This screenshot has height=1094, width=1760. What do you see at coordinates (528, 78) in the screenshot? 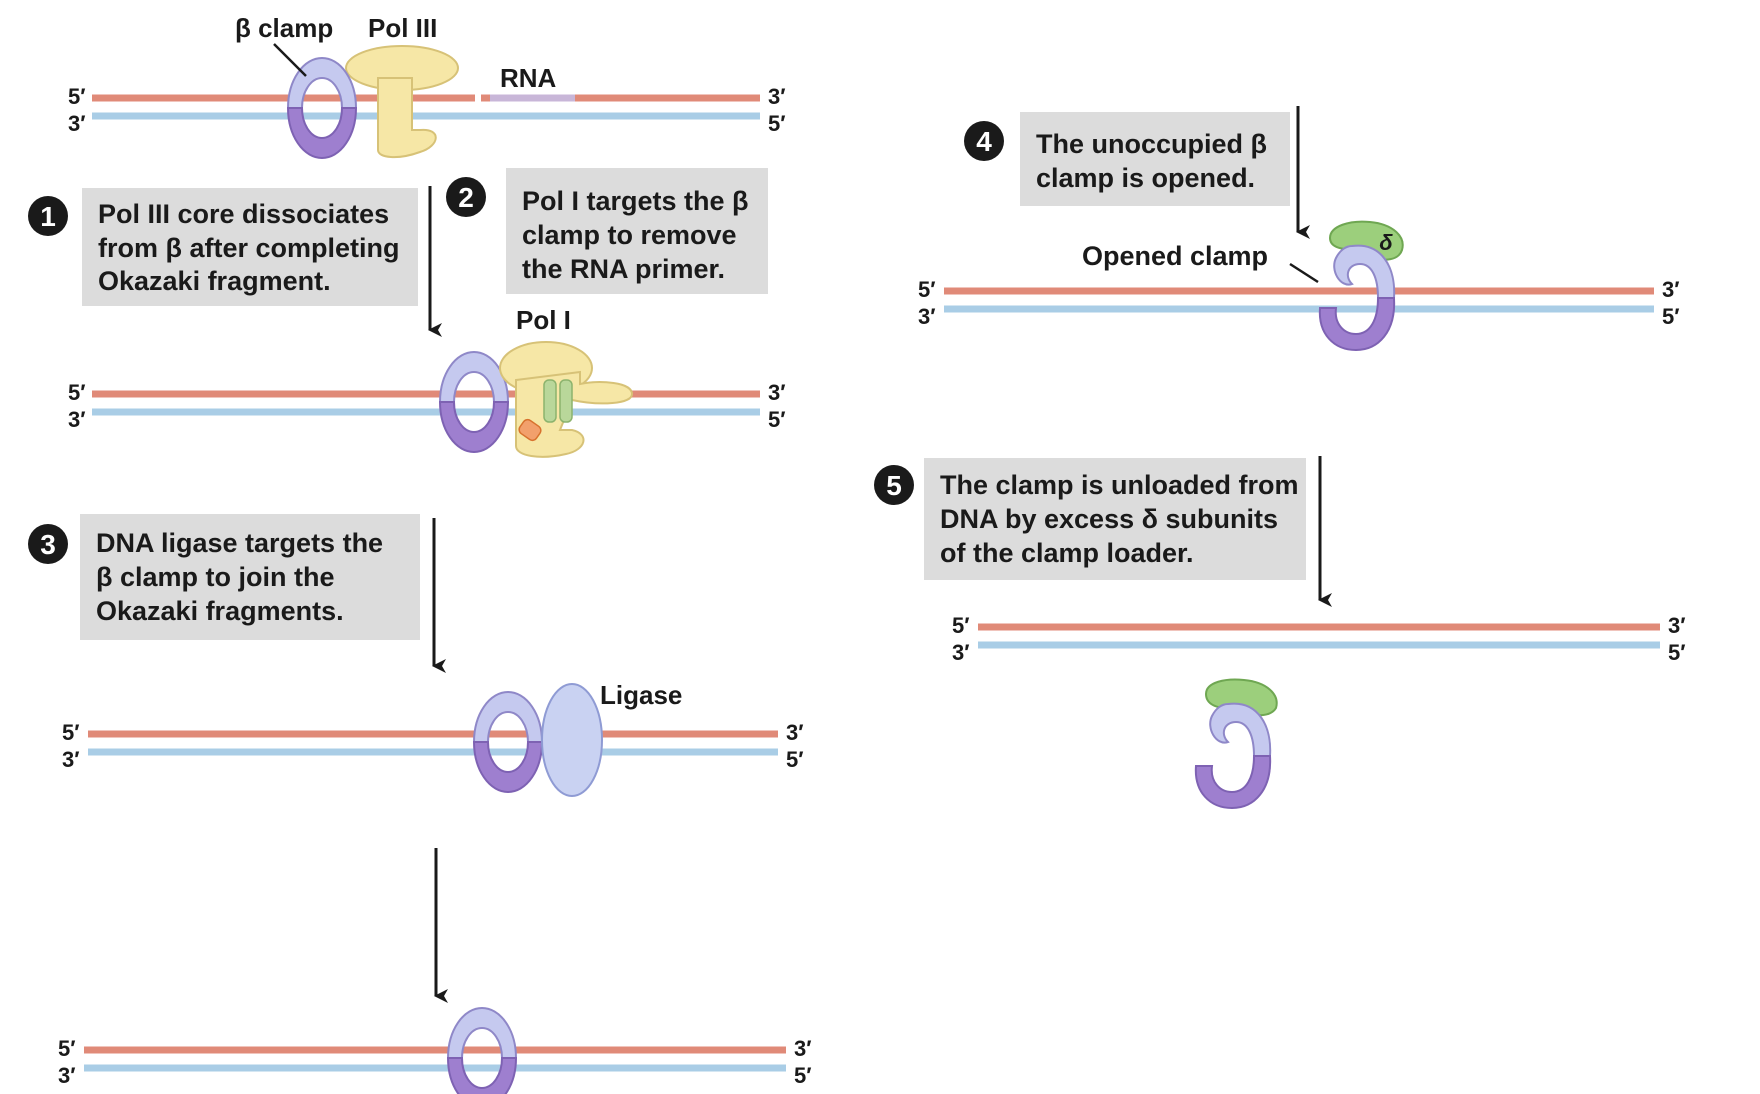
I see `rna-label: RNA` at bounding box center [528, 78].